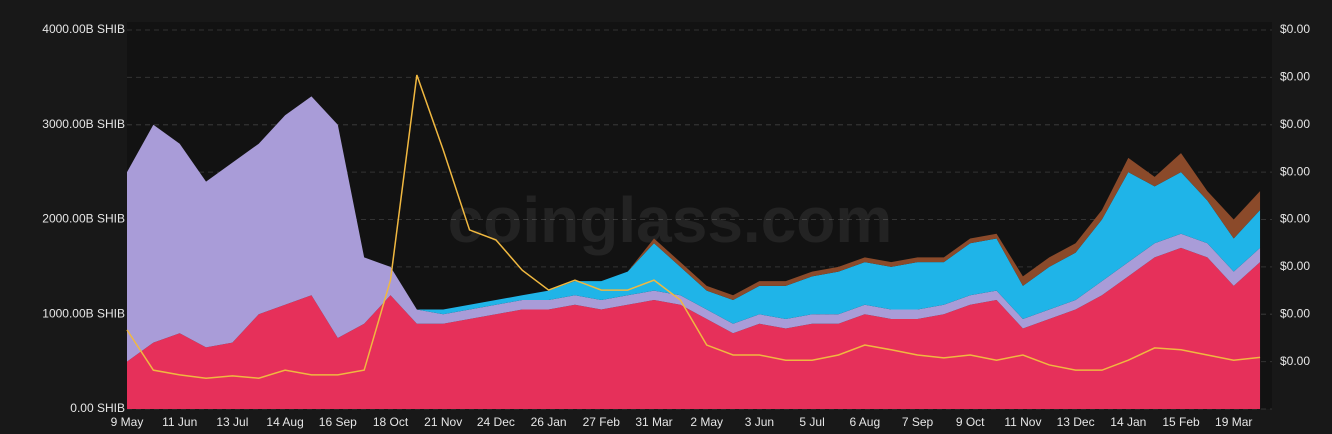  Describe the element at coordinates (284, 422) in the screenshot. I see `x-tick-label: 14 Aug` at that location.